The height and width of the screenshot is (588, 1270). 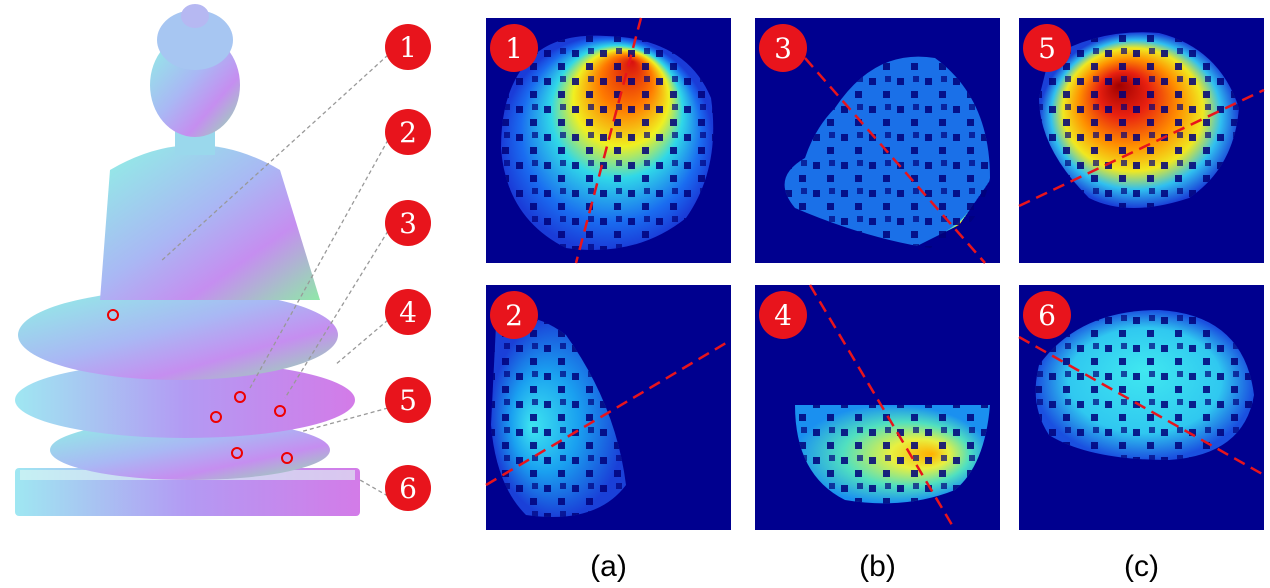 I want to click on caption: (c), so click(x=1141, y=566).